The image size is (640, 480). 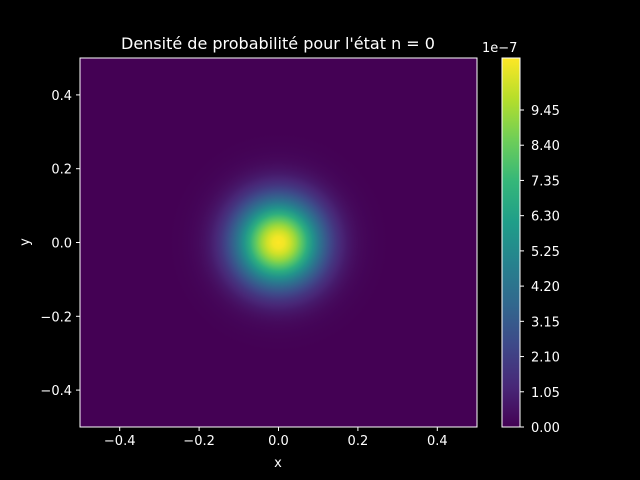 I want to click on colorbar-ticks: 0.00 1.05 2.10 3.15 4.20 5.25 6.30 7.35 8.40 9.45, so click(x=540, y=270).